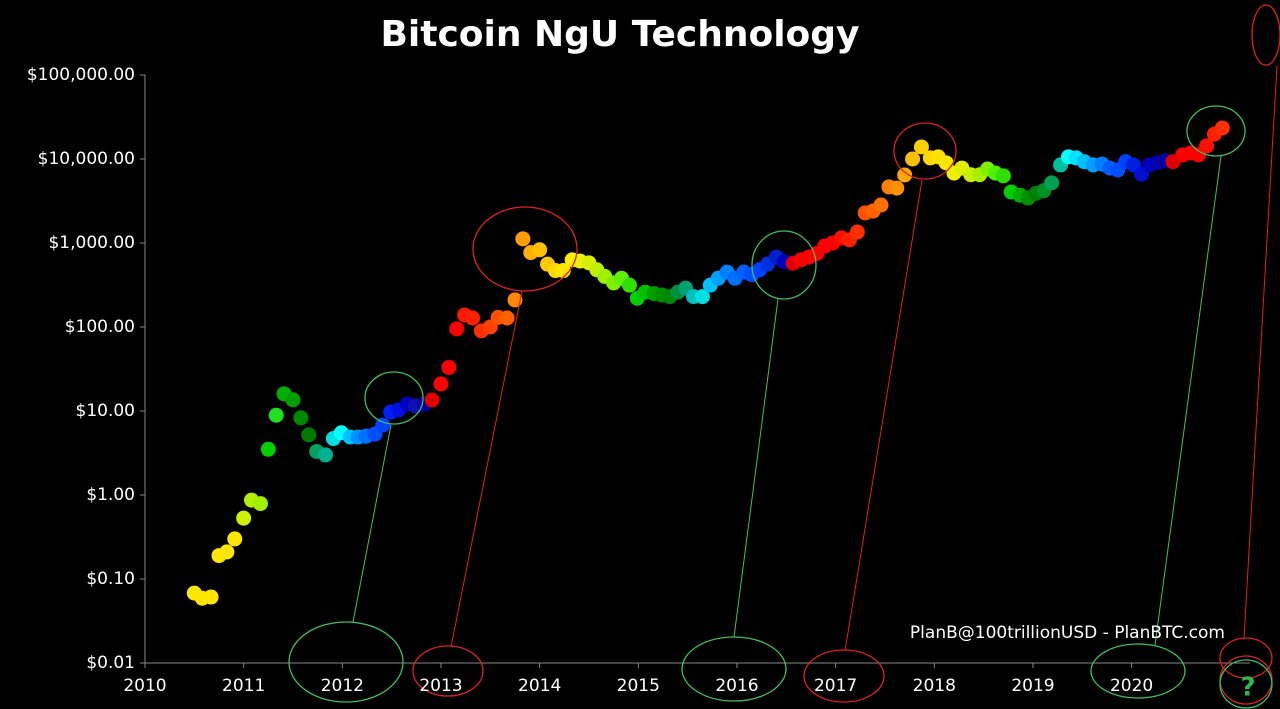 The width and height of the screenshot is (1280, 709). I want to click on x-tick-label: 2020, so click(1131, 686).